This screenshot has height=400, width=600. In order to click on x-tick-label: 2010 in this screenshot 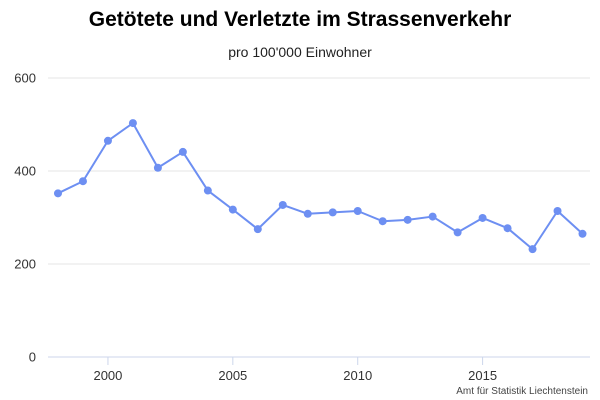, I will do `click(357, 375)`.